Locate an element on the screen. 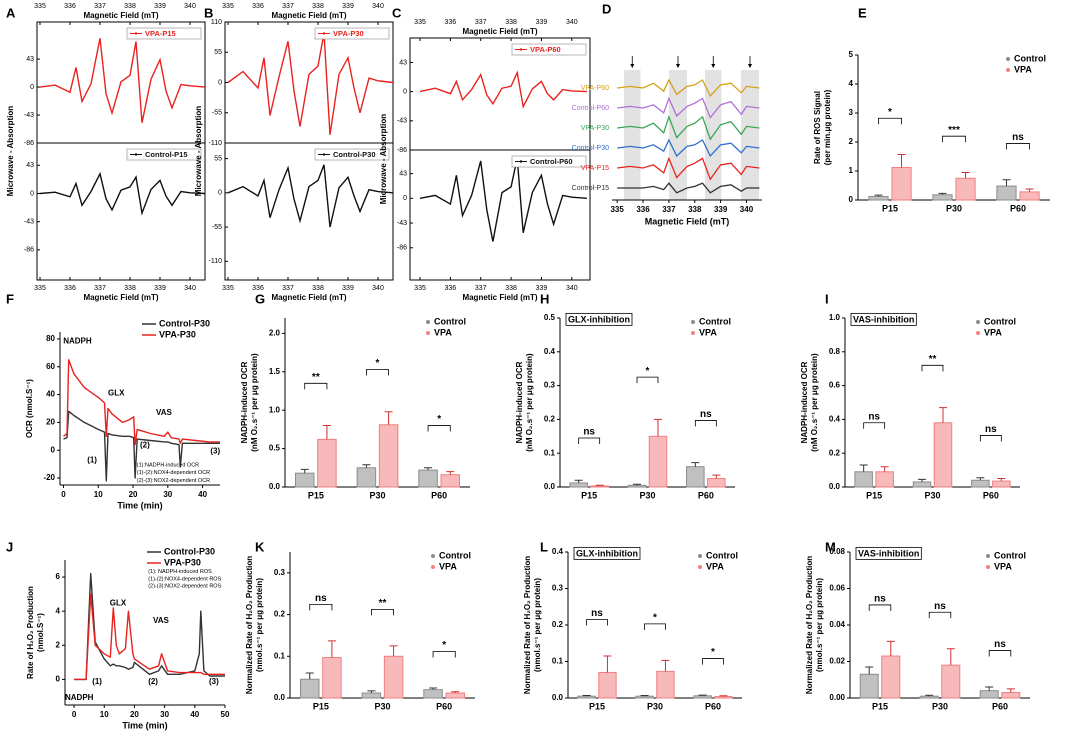  series-label: Control-P60 is located at coordinates (590, 108).